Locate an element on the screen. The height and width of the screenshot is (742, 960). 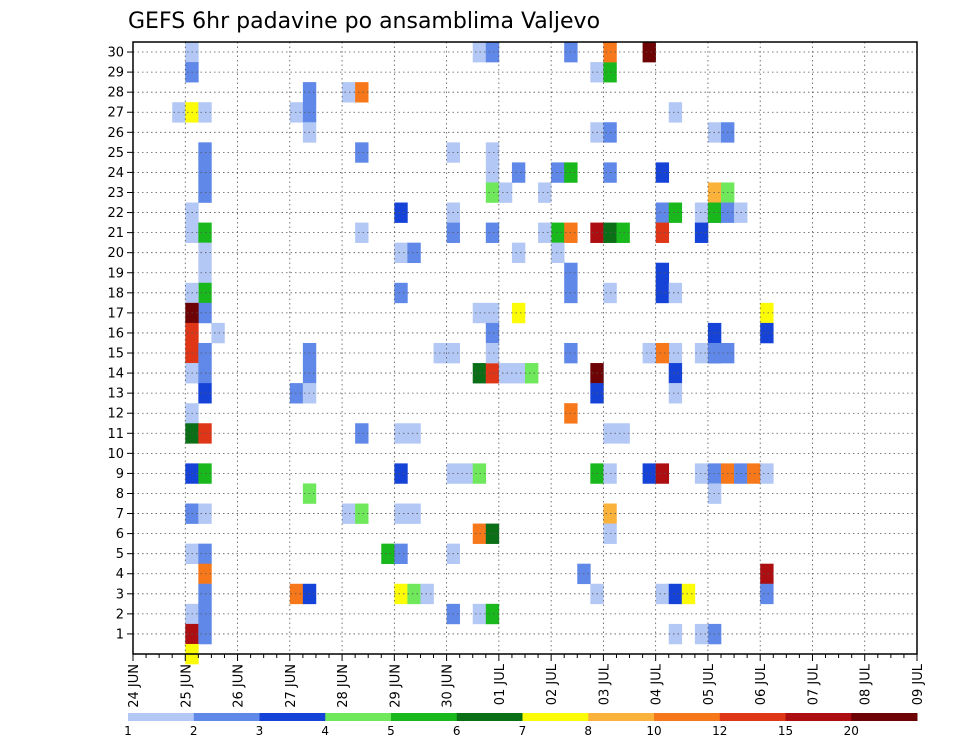
y-tick-label: 1 is located at coordinates (120, 634).